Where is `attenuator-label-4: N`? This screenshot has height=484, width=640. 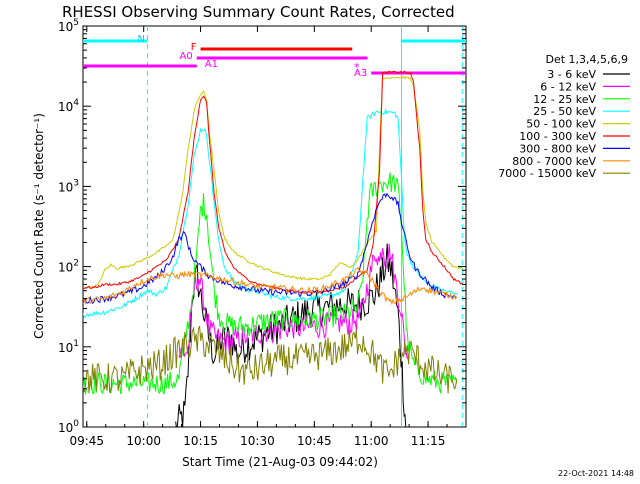 attenuator-label-4: N is located at coordinates (140, 39).